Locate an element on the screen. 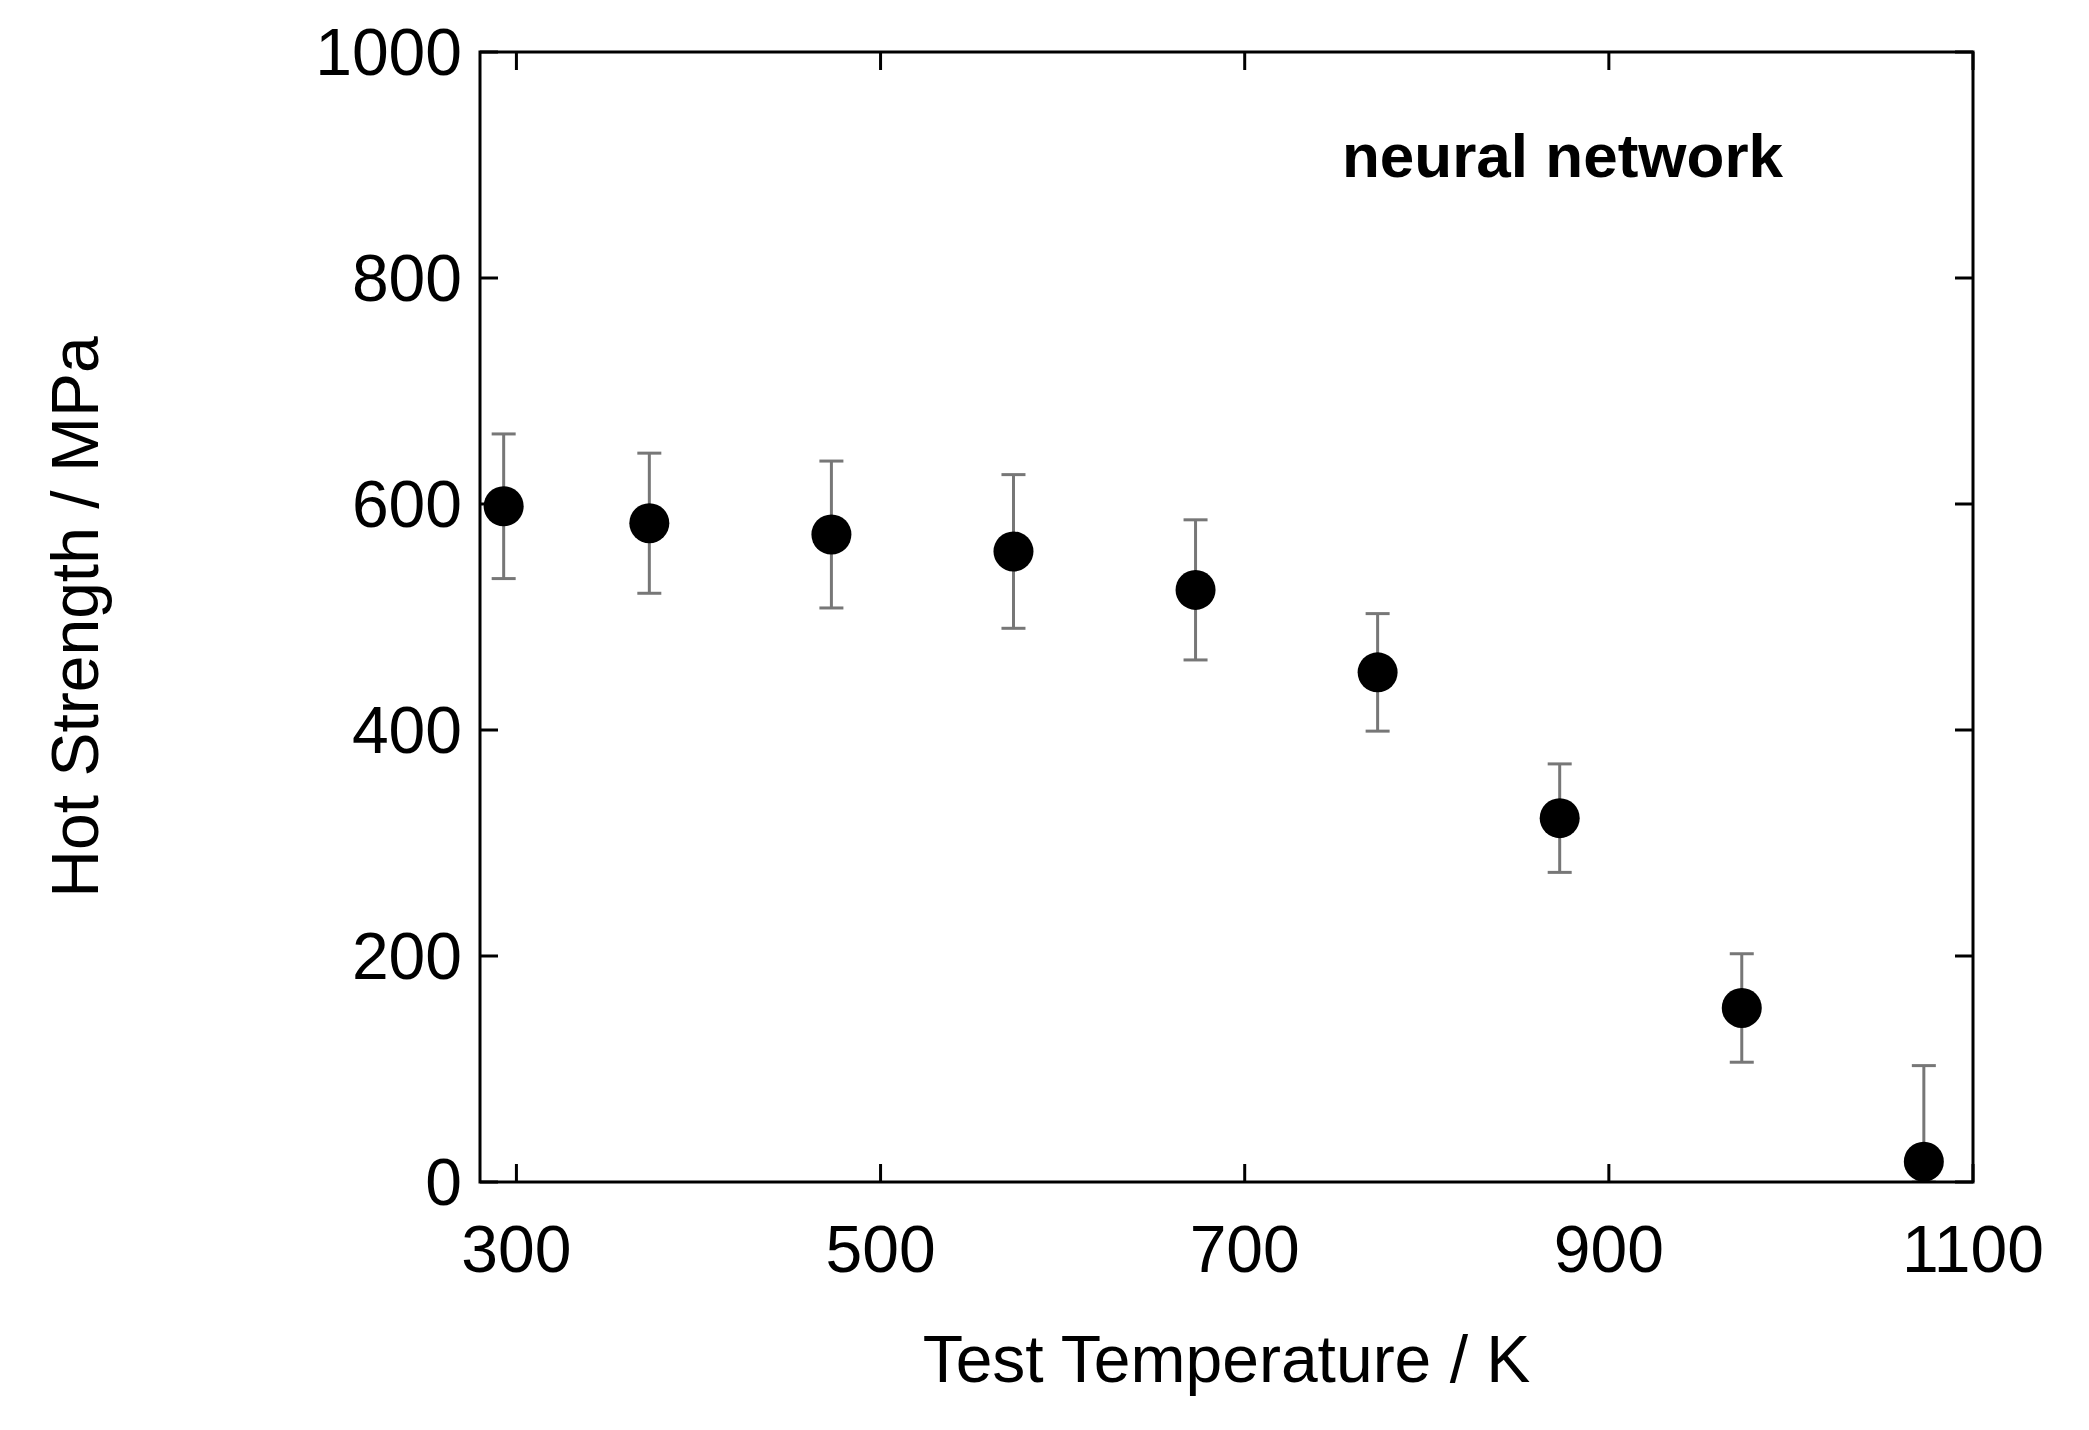 This screenshot has width=2089, height=1430. y-tick-label: 200 is located at coordinates (406, 956).